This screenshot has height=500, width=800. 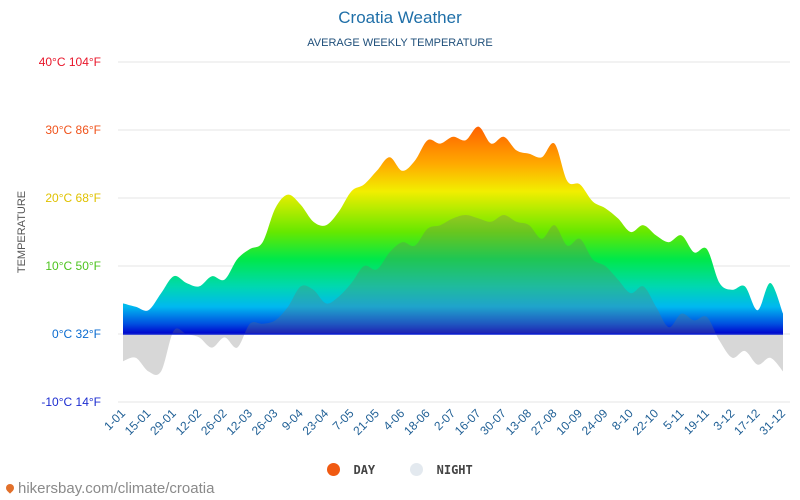 What do you see at coordinates (773, 422) in the screenshot?
I see `x-tick-label: 31-12` at bounding box center [773, 422].